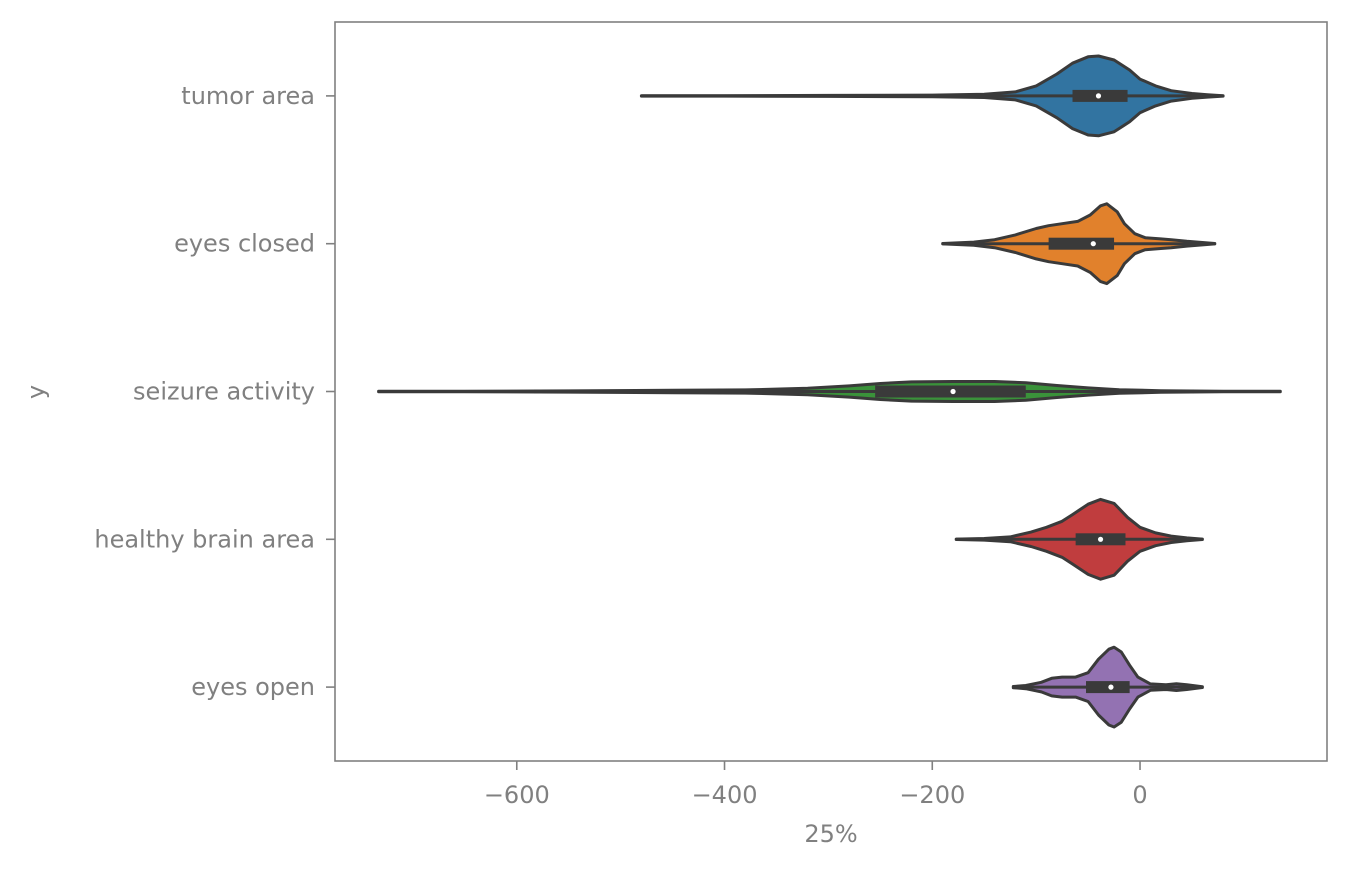 This screenshot has height=869, width=1350. What do you see at coordinates (1079, 539) in the screenshot?
I see `violin-healthy-brain-area` at bounding box center [1079, 539].